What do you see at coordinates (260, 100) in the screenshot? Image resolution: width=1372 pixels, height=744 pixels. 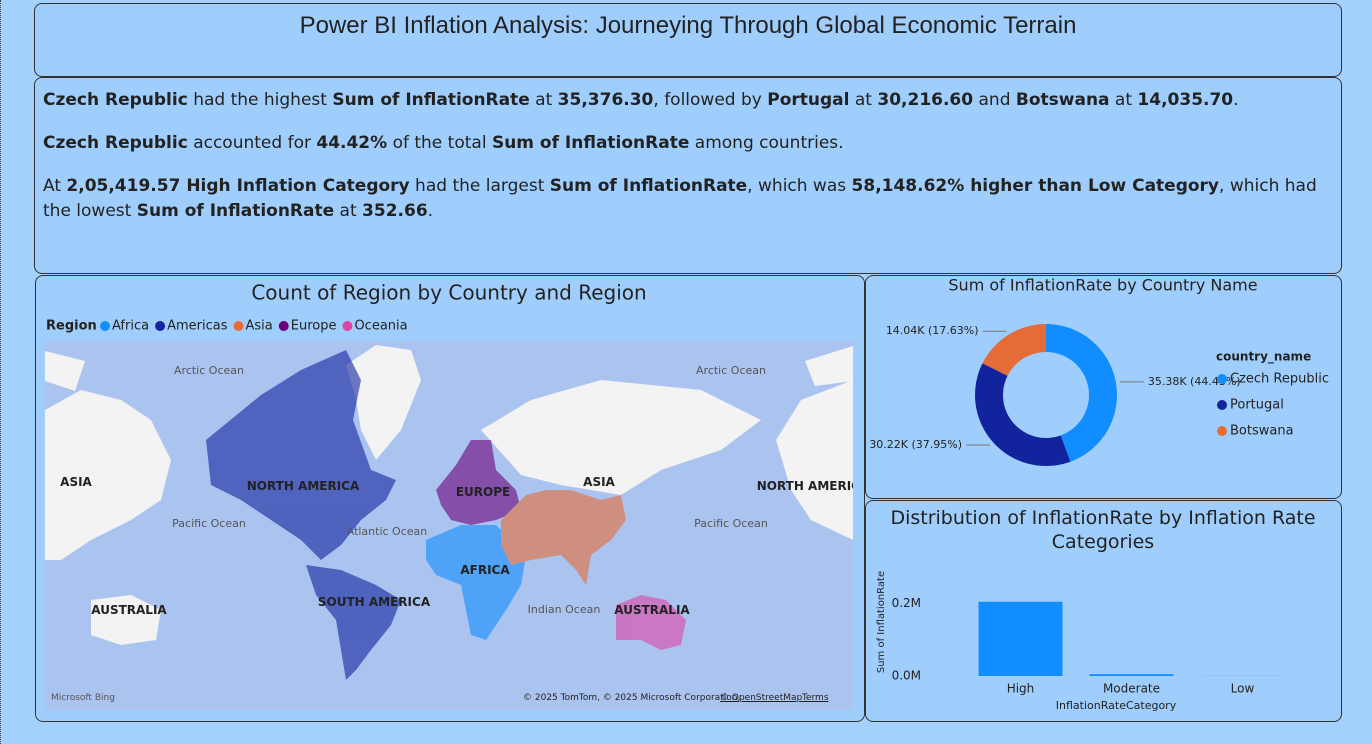 I see `narrative-text: had the highest` at bounding box center [260, 100].